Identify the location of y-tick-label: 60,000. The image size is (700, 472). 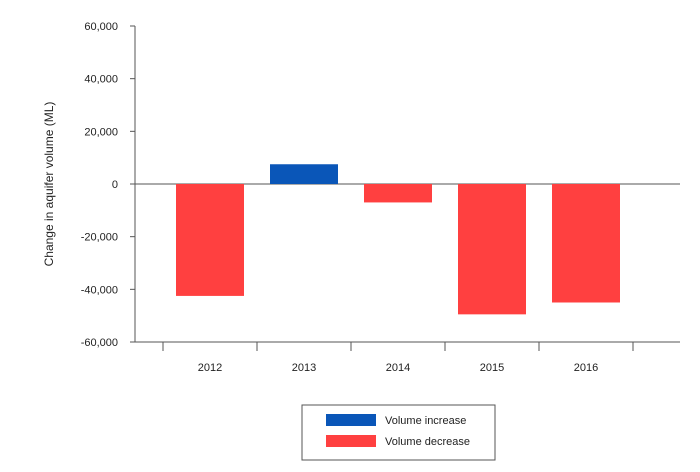
(101, 27).